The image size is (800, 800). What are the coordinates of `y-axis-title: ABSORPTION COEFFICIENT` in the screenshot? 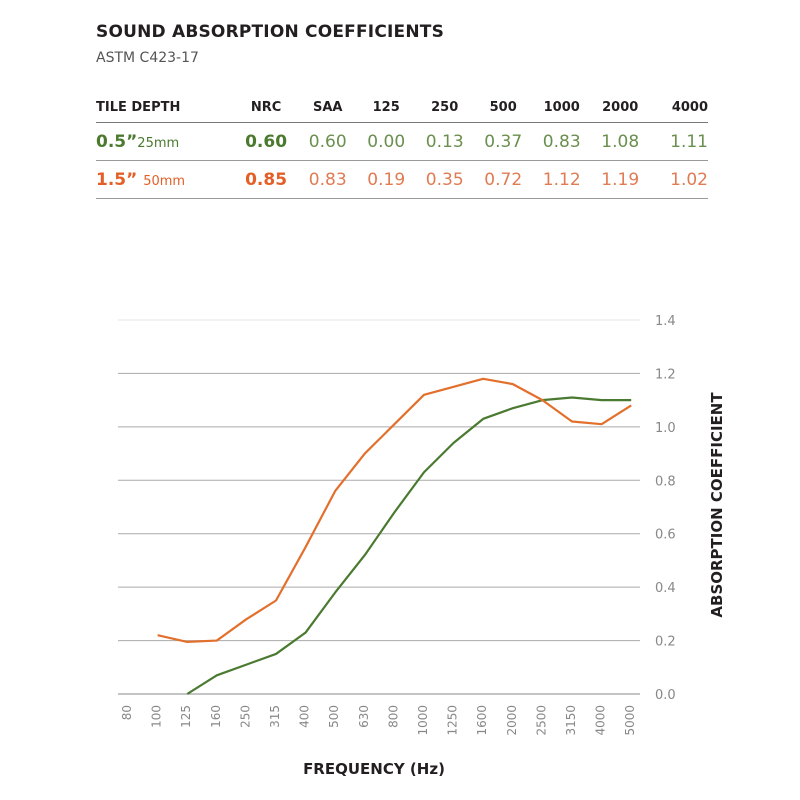 It's located at (717, 505).